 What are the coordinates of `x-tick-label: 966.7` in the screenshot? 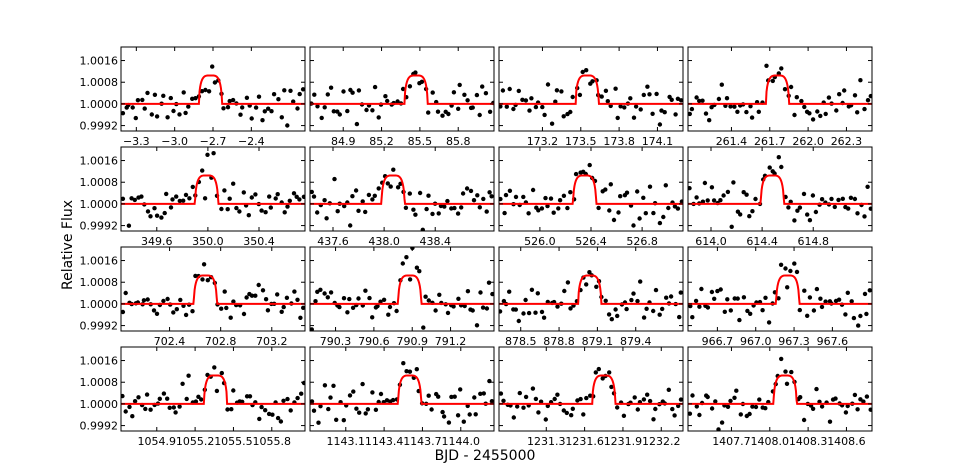 It's located at (718, 341).